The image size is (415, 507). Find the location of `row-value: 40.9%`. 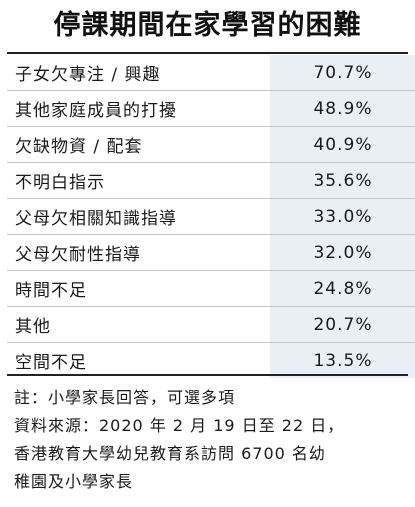

row-value: 40.9% is located at coordinates (342, 144).